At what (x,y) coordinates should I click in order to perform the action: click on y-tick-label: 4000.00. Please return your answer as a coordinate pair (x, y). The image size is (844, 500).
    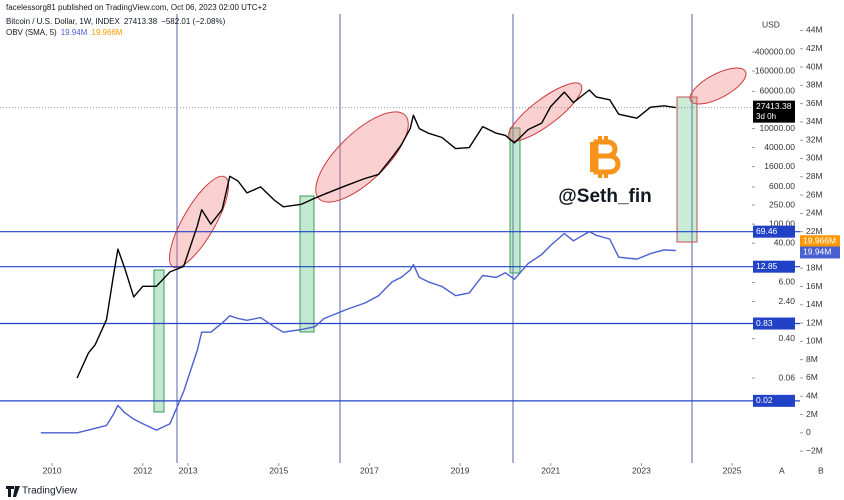
    Looking at the image, I should click on (779, 147).